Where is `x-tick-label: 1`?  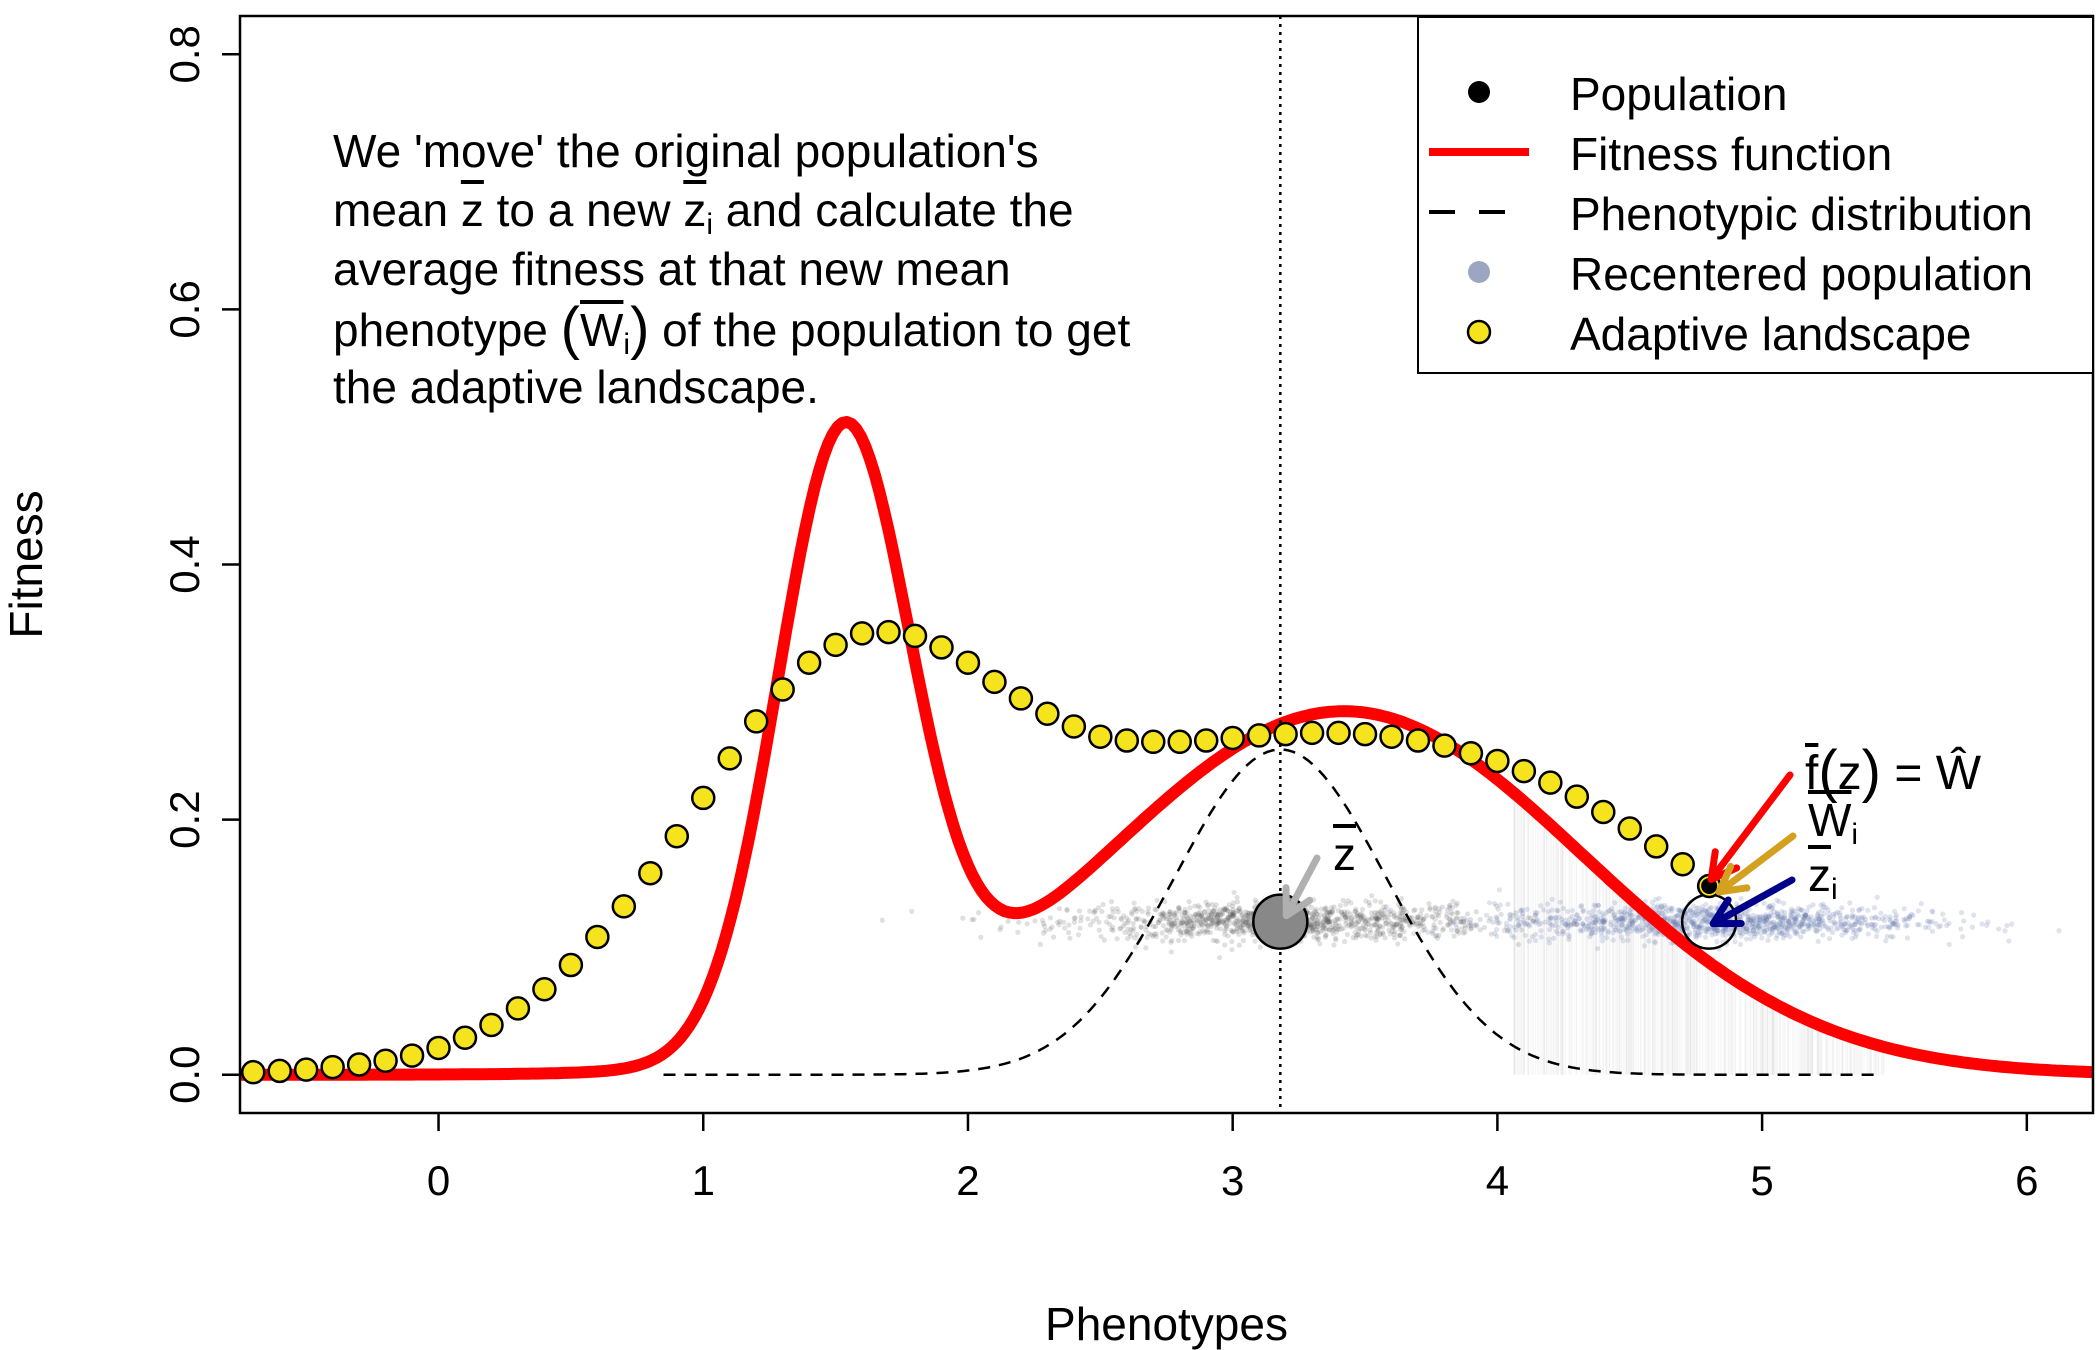 x-tick-label: 1 is located at coordinates (703, 1180).